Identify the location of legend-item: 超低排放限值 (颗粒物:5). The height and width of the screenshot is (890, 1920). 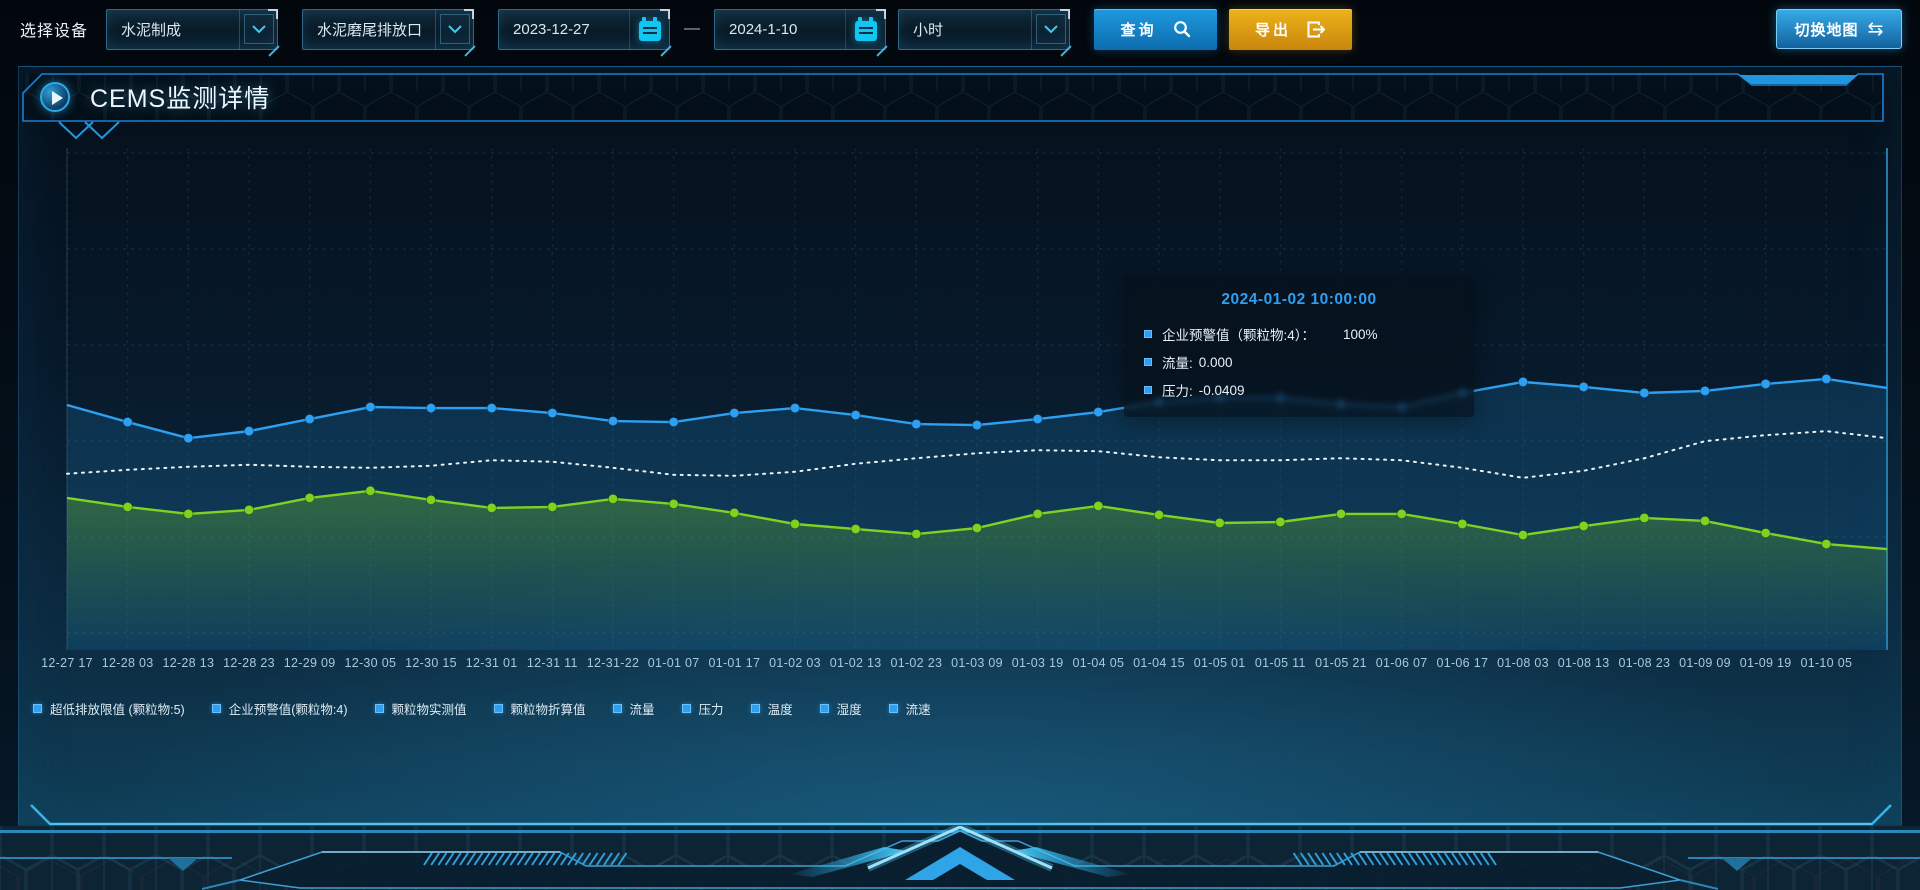
(109, 708).